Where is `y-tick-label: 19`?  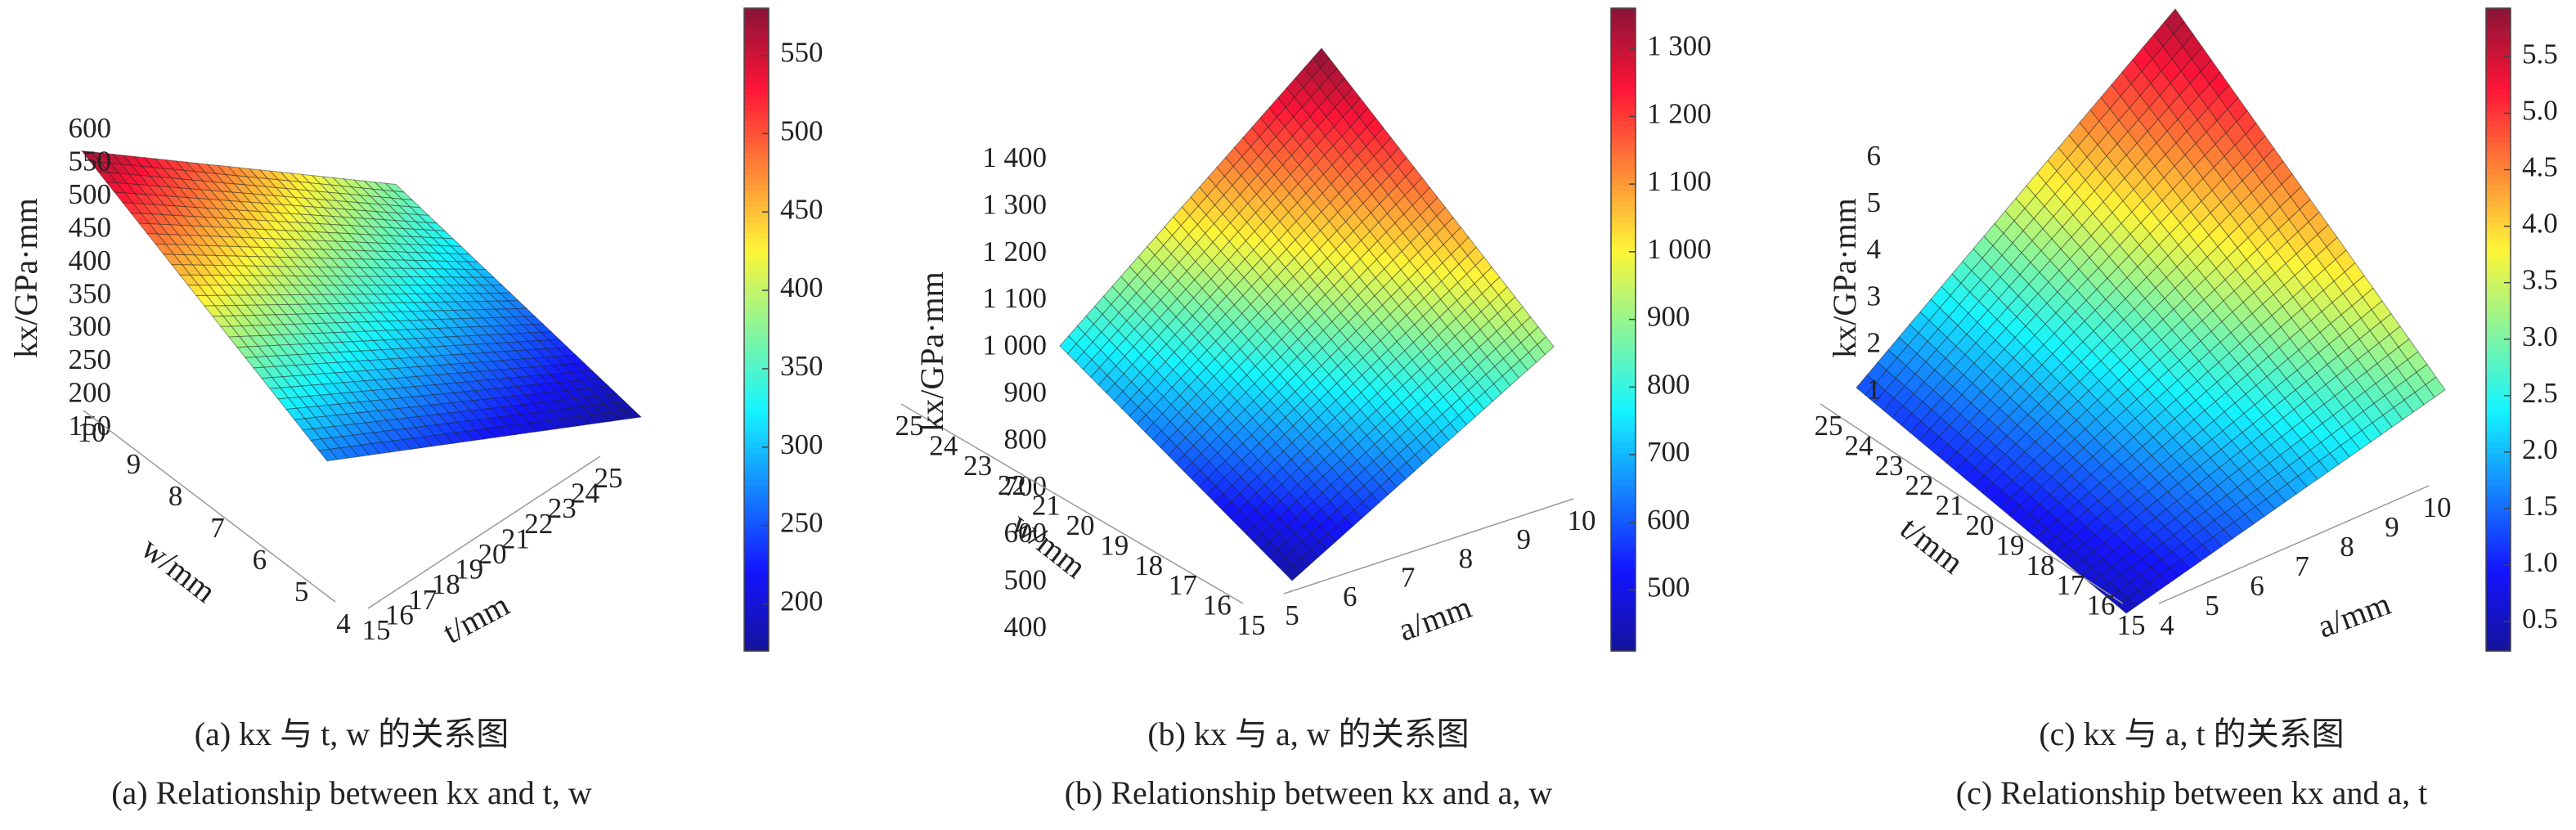
y-tick-label: 19 is located at coordinates (1114, 545).